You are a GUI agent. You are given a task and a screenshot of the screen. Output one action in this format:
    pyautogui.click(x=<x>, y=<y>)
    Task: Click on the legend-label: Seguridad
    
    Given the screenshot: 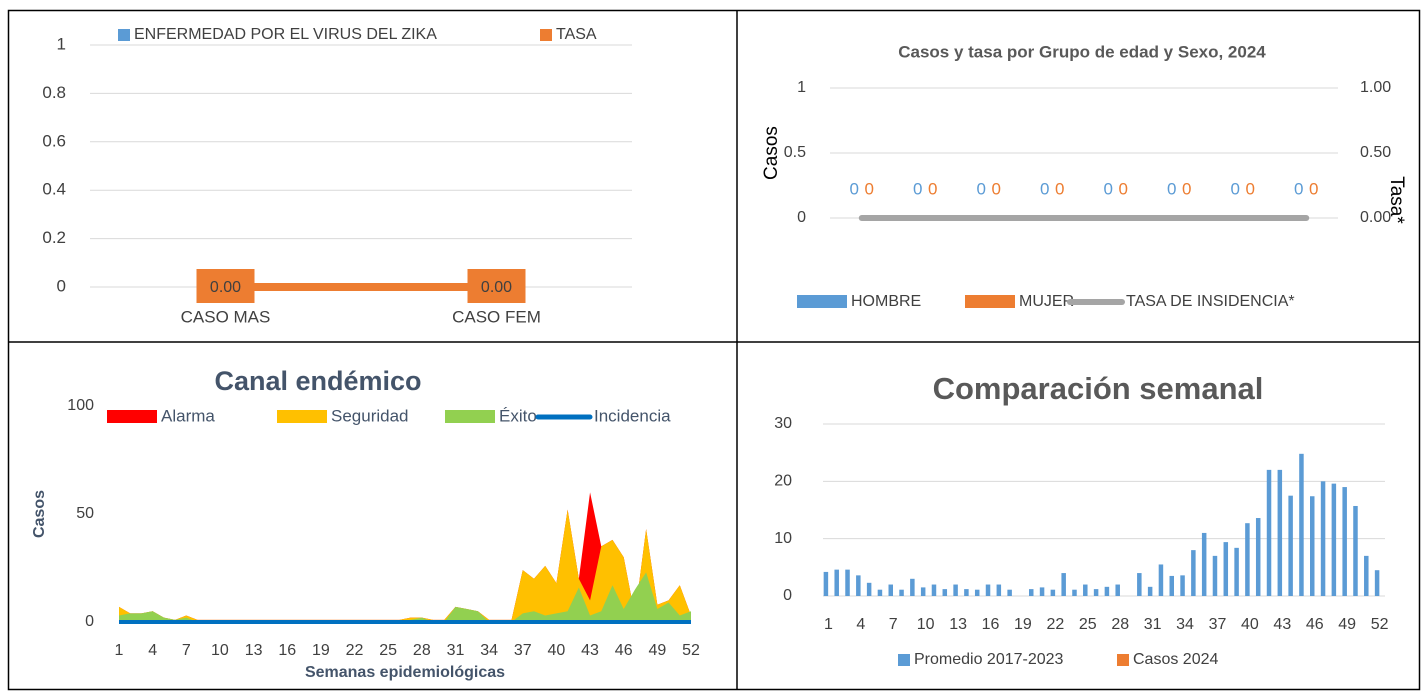 What is the action you would take?
    pyautogui.click(x=370, y=415)
    